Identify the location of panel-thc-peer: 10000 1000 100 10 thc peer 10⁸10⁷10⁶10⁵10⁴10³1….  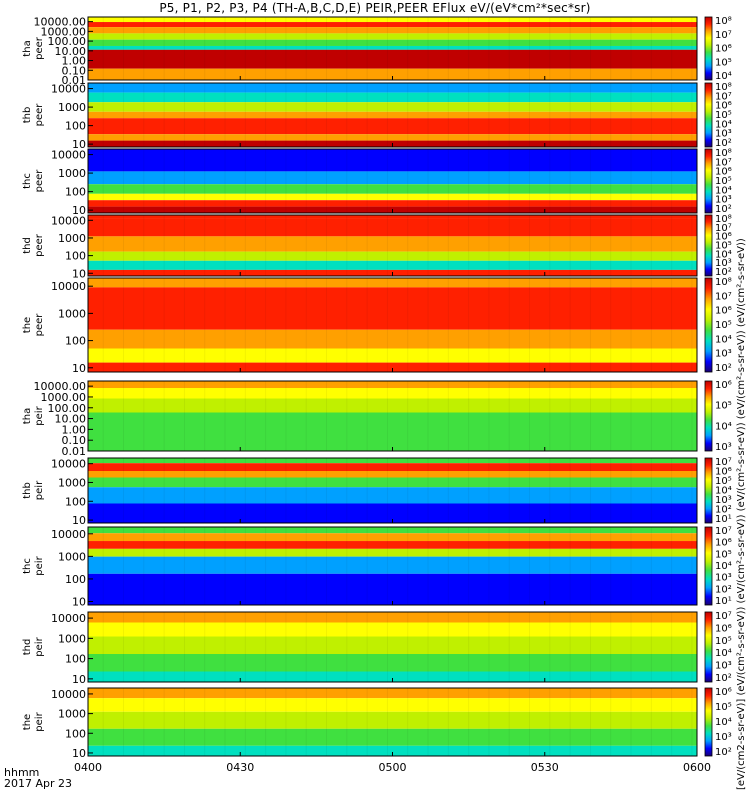
(377, 182).